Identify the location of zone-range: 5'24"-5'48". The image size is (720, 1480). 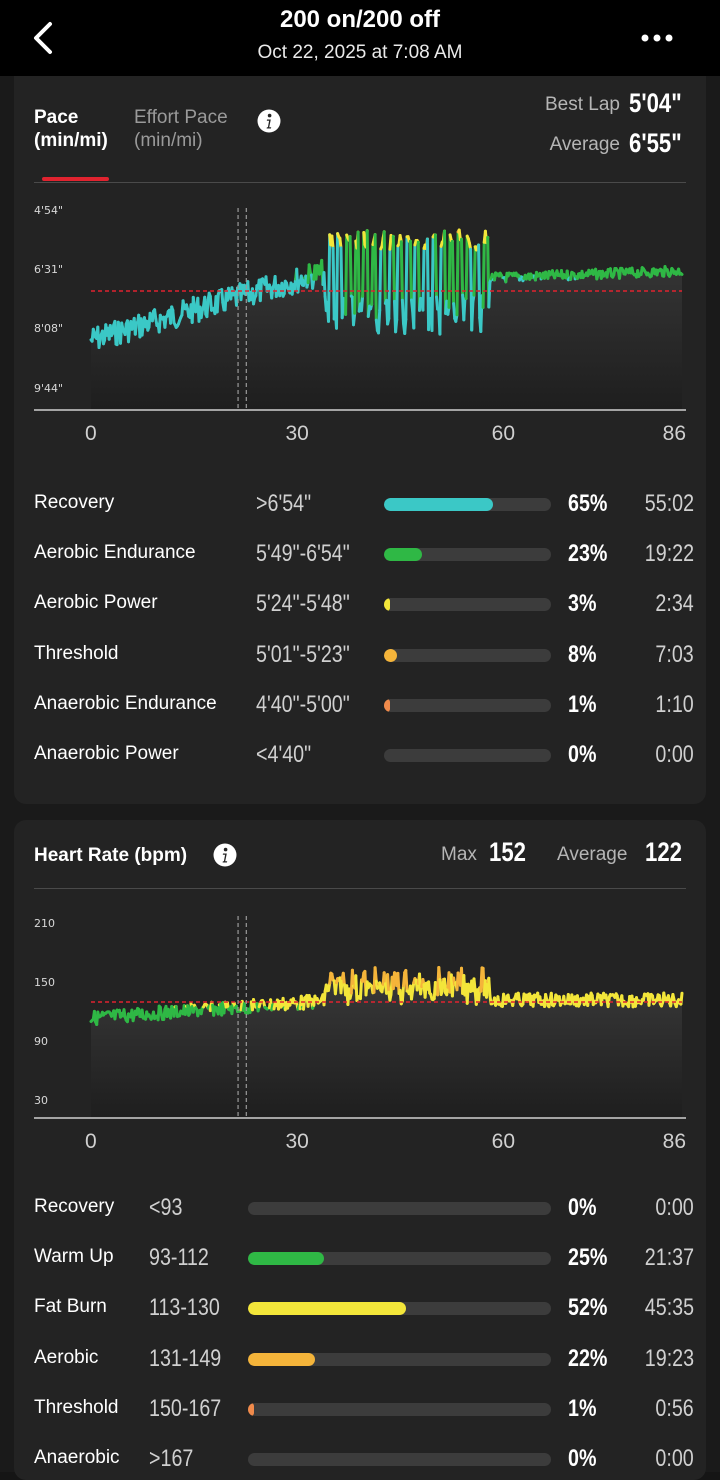
(303, 604).